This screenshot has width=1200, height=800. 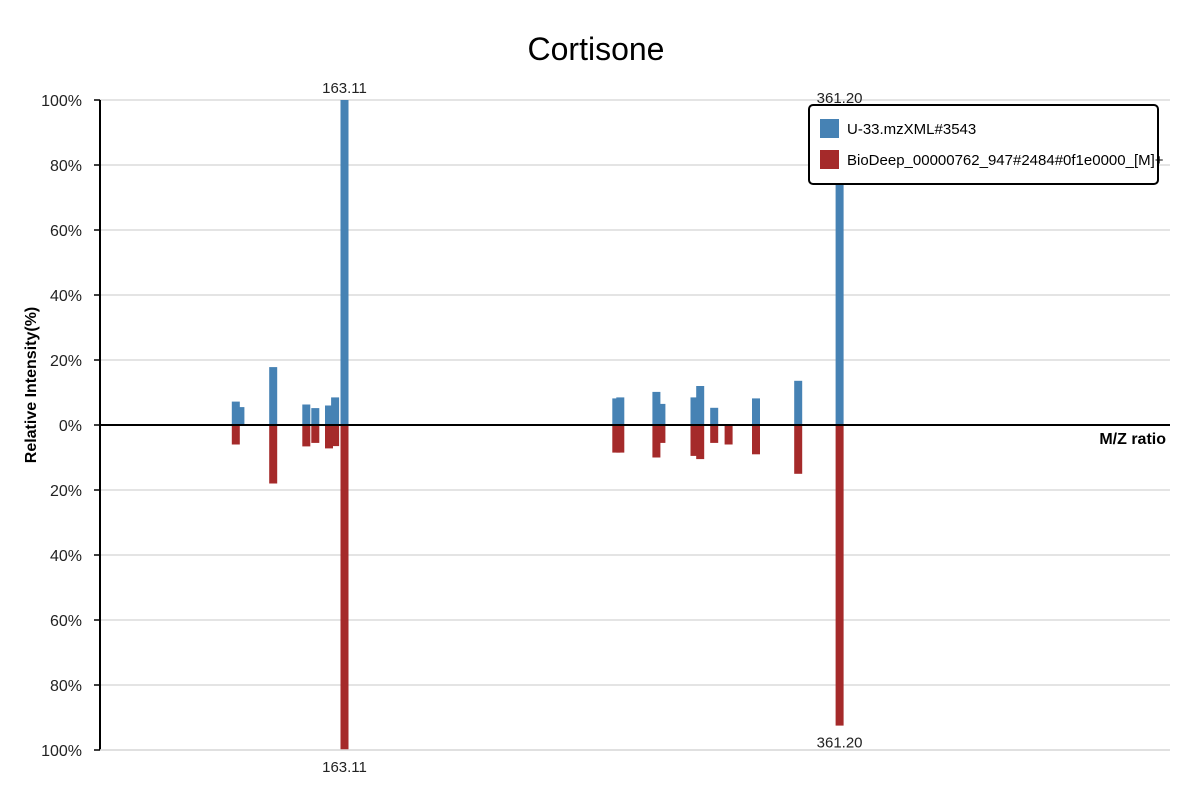 I want to click on legend-swatch-reference, so click(x=829, y=159).